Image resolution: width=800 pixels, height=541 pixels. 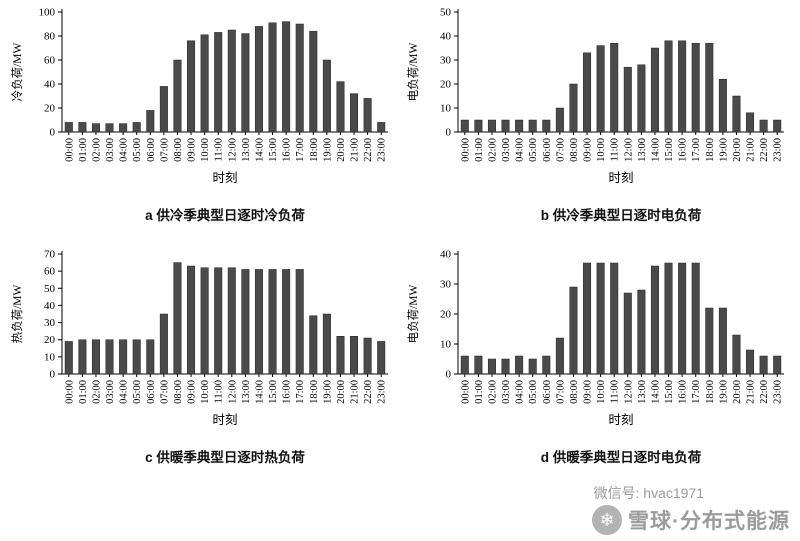 What do you see at coordinates (50, 272) in the screenshot?
I see `y-tick-label: 60` at bounding box center [50, 272].